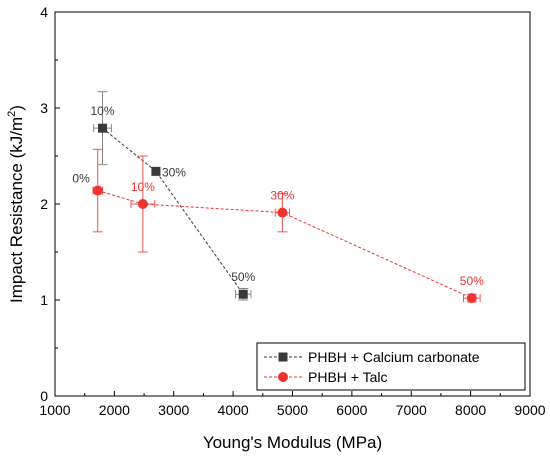 Image resolution: width=550 pixels, height=458 pixels. Describe the element at coordinates (50, 204) in the screenshot. I see `y-axis: 0 1 2 3 4` at that location.